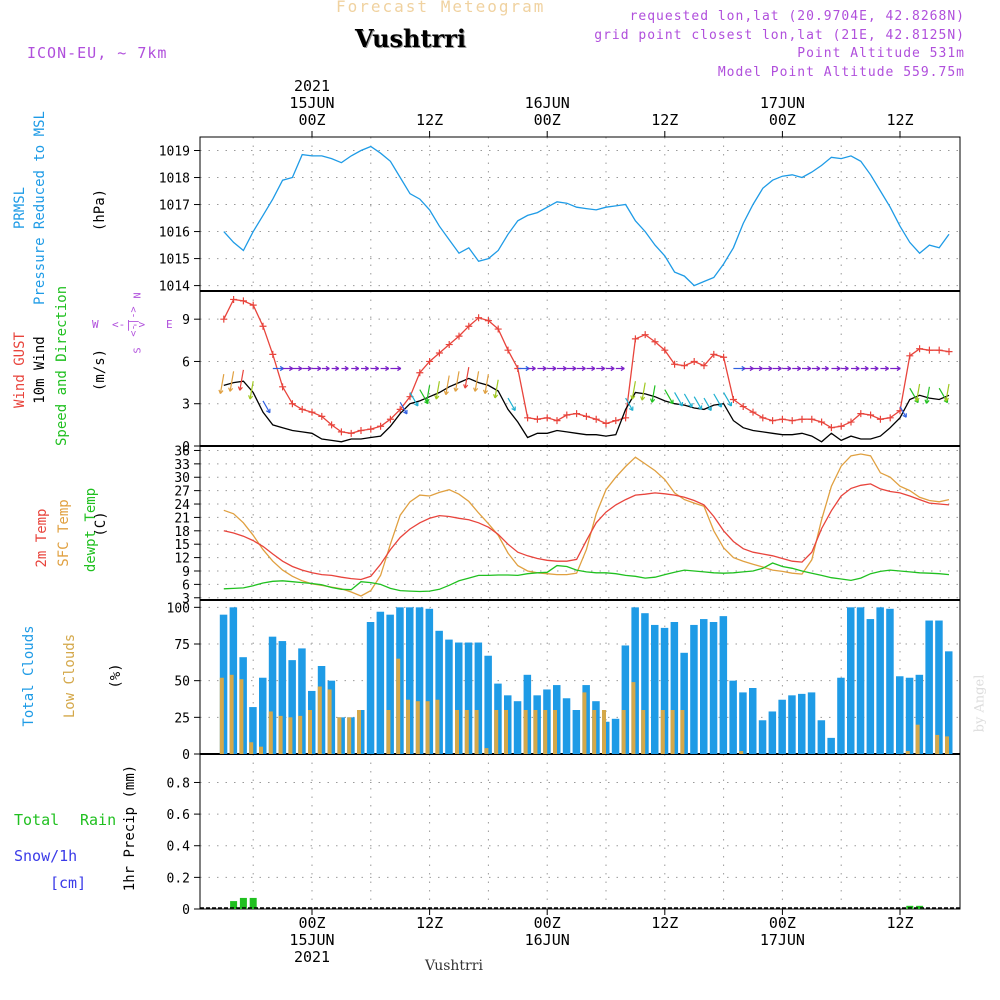 Image resolution: width=1000 pixels, height=1000 pixels. Describe the element at coordinates (174, 206) in the screenshot. I see `y-tick-label: 1017` at that location.